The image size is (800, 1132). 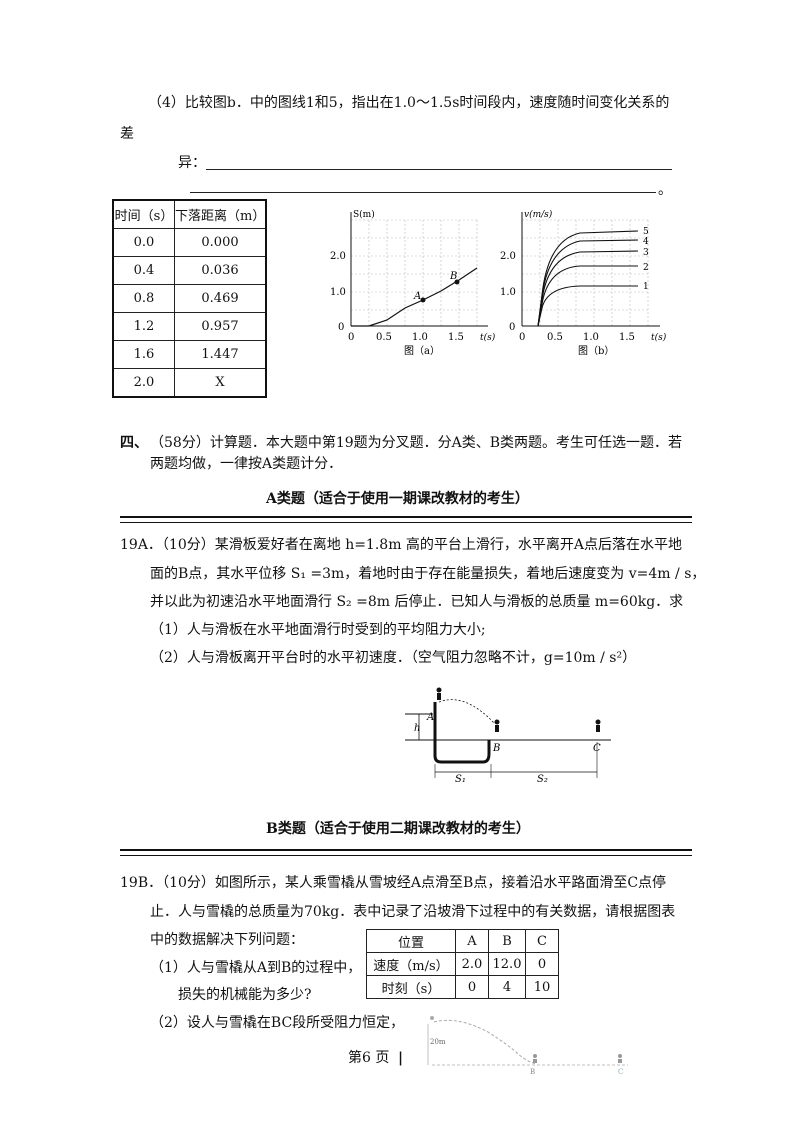 I want to click on table-cell: 0.469, so click(x=220, y=298).